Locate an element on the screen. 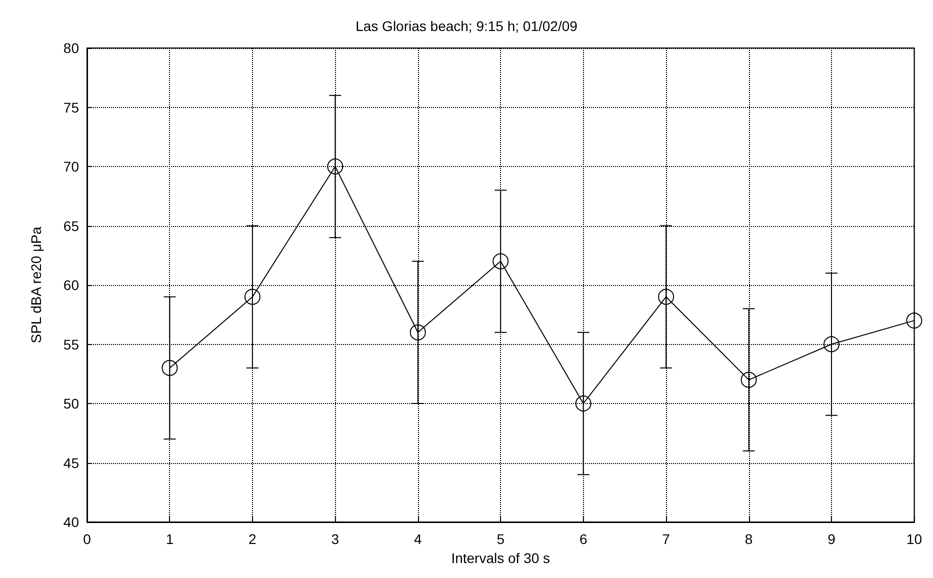  x-tick-label: 8 is located at coordinates (748, 539).